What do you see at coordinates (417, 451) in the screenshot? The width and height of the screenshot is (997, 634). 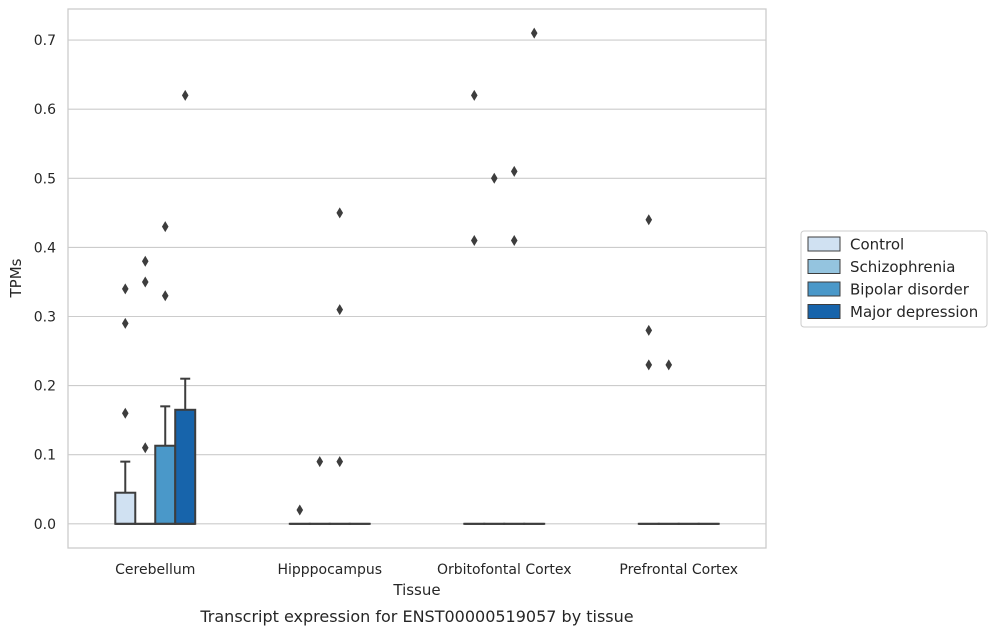 I see `boxes` at bounding box center [417, 451].